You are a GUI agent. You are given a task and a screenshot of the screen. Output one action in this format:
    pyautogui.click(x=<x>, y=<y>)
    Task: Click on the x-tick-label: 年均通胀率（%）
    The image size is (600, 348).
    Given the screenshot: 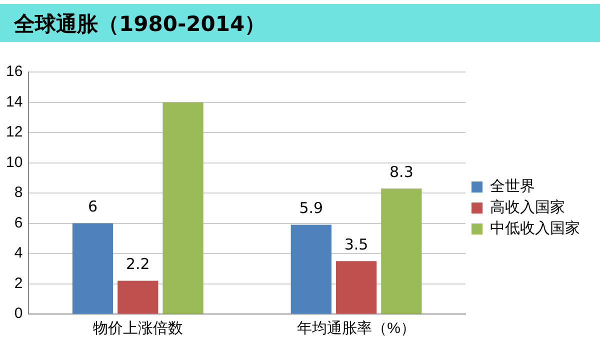 What is the action you would take?
    pyautogui.click(x=356, y=329)
    